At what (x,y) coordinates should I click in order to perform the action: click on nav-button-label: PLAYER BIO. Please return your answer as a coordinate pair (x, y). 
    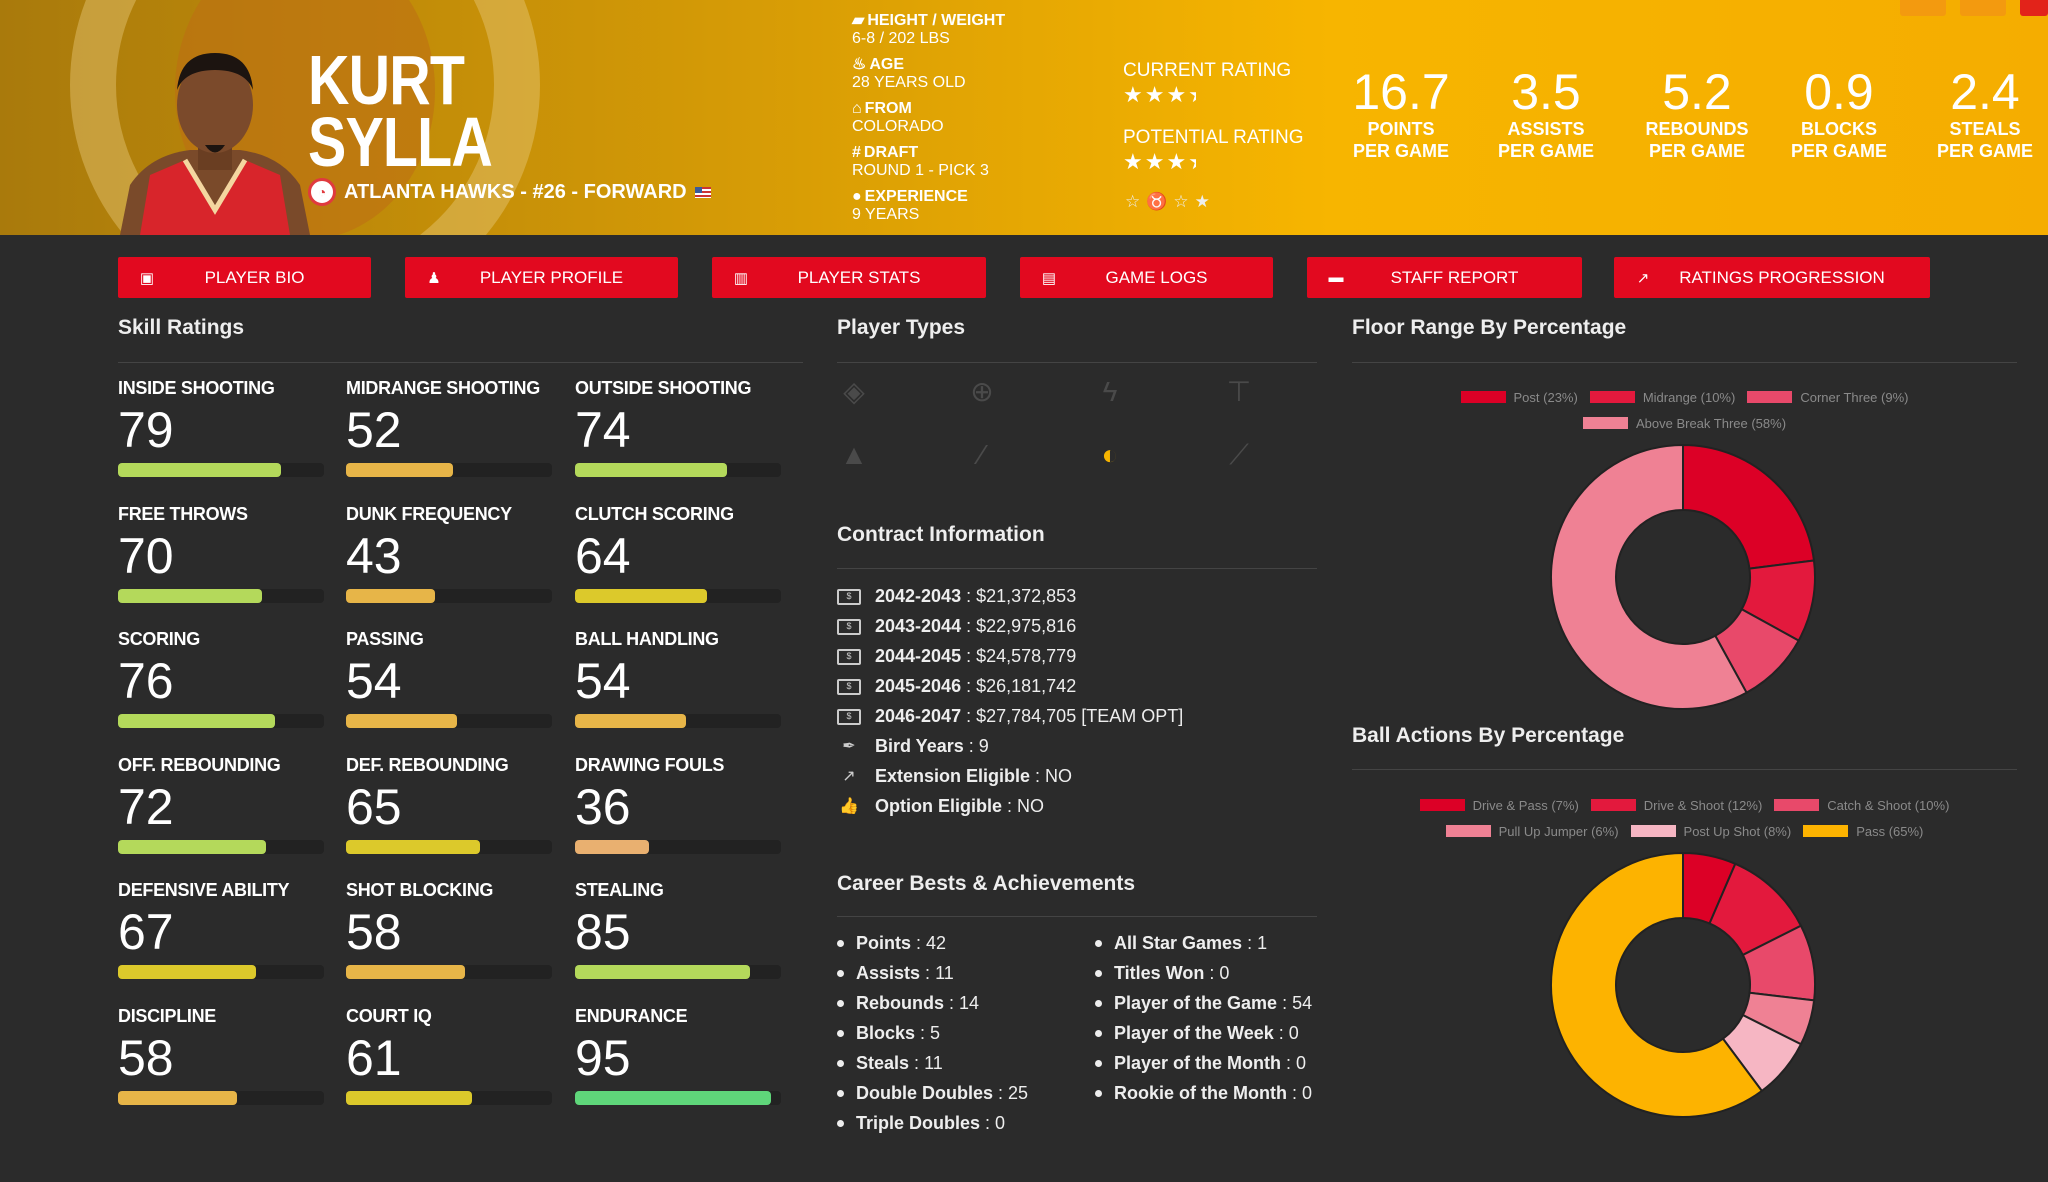
    Looking at the image, I should click on (254, 277).